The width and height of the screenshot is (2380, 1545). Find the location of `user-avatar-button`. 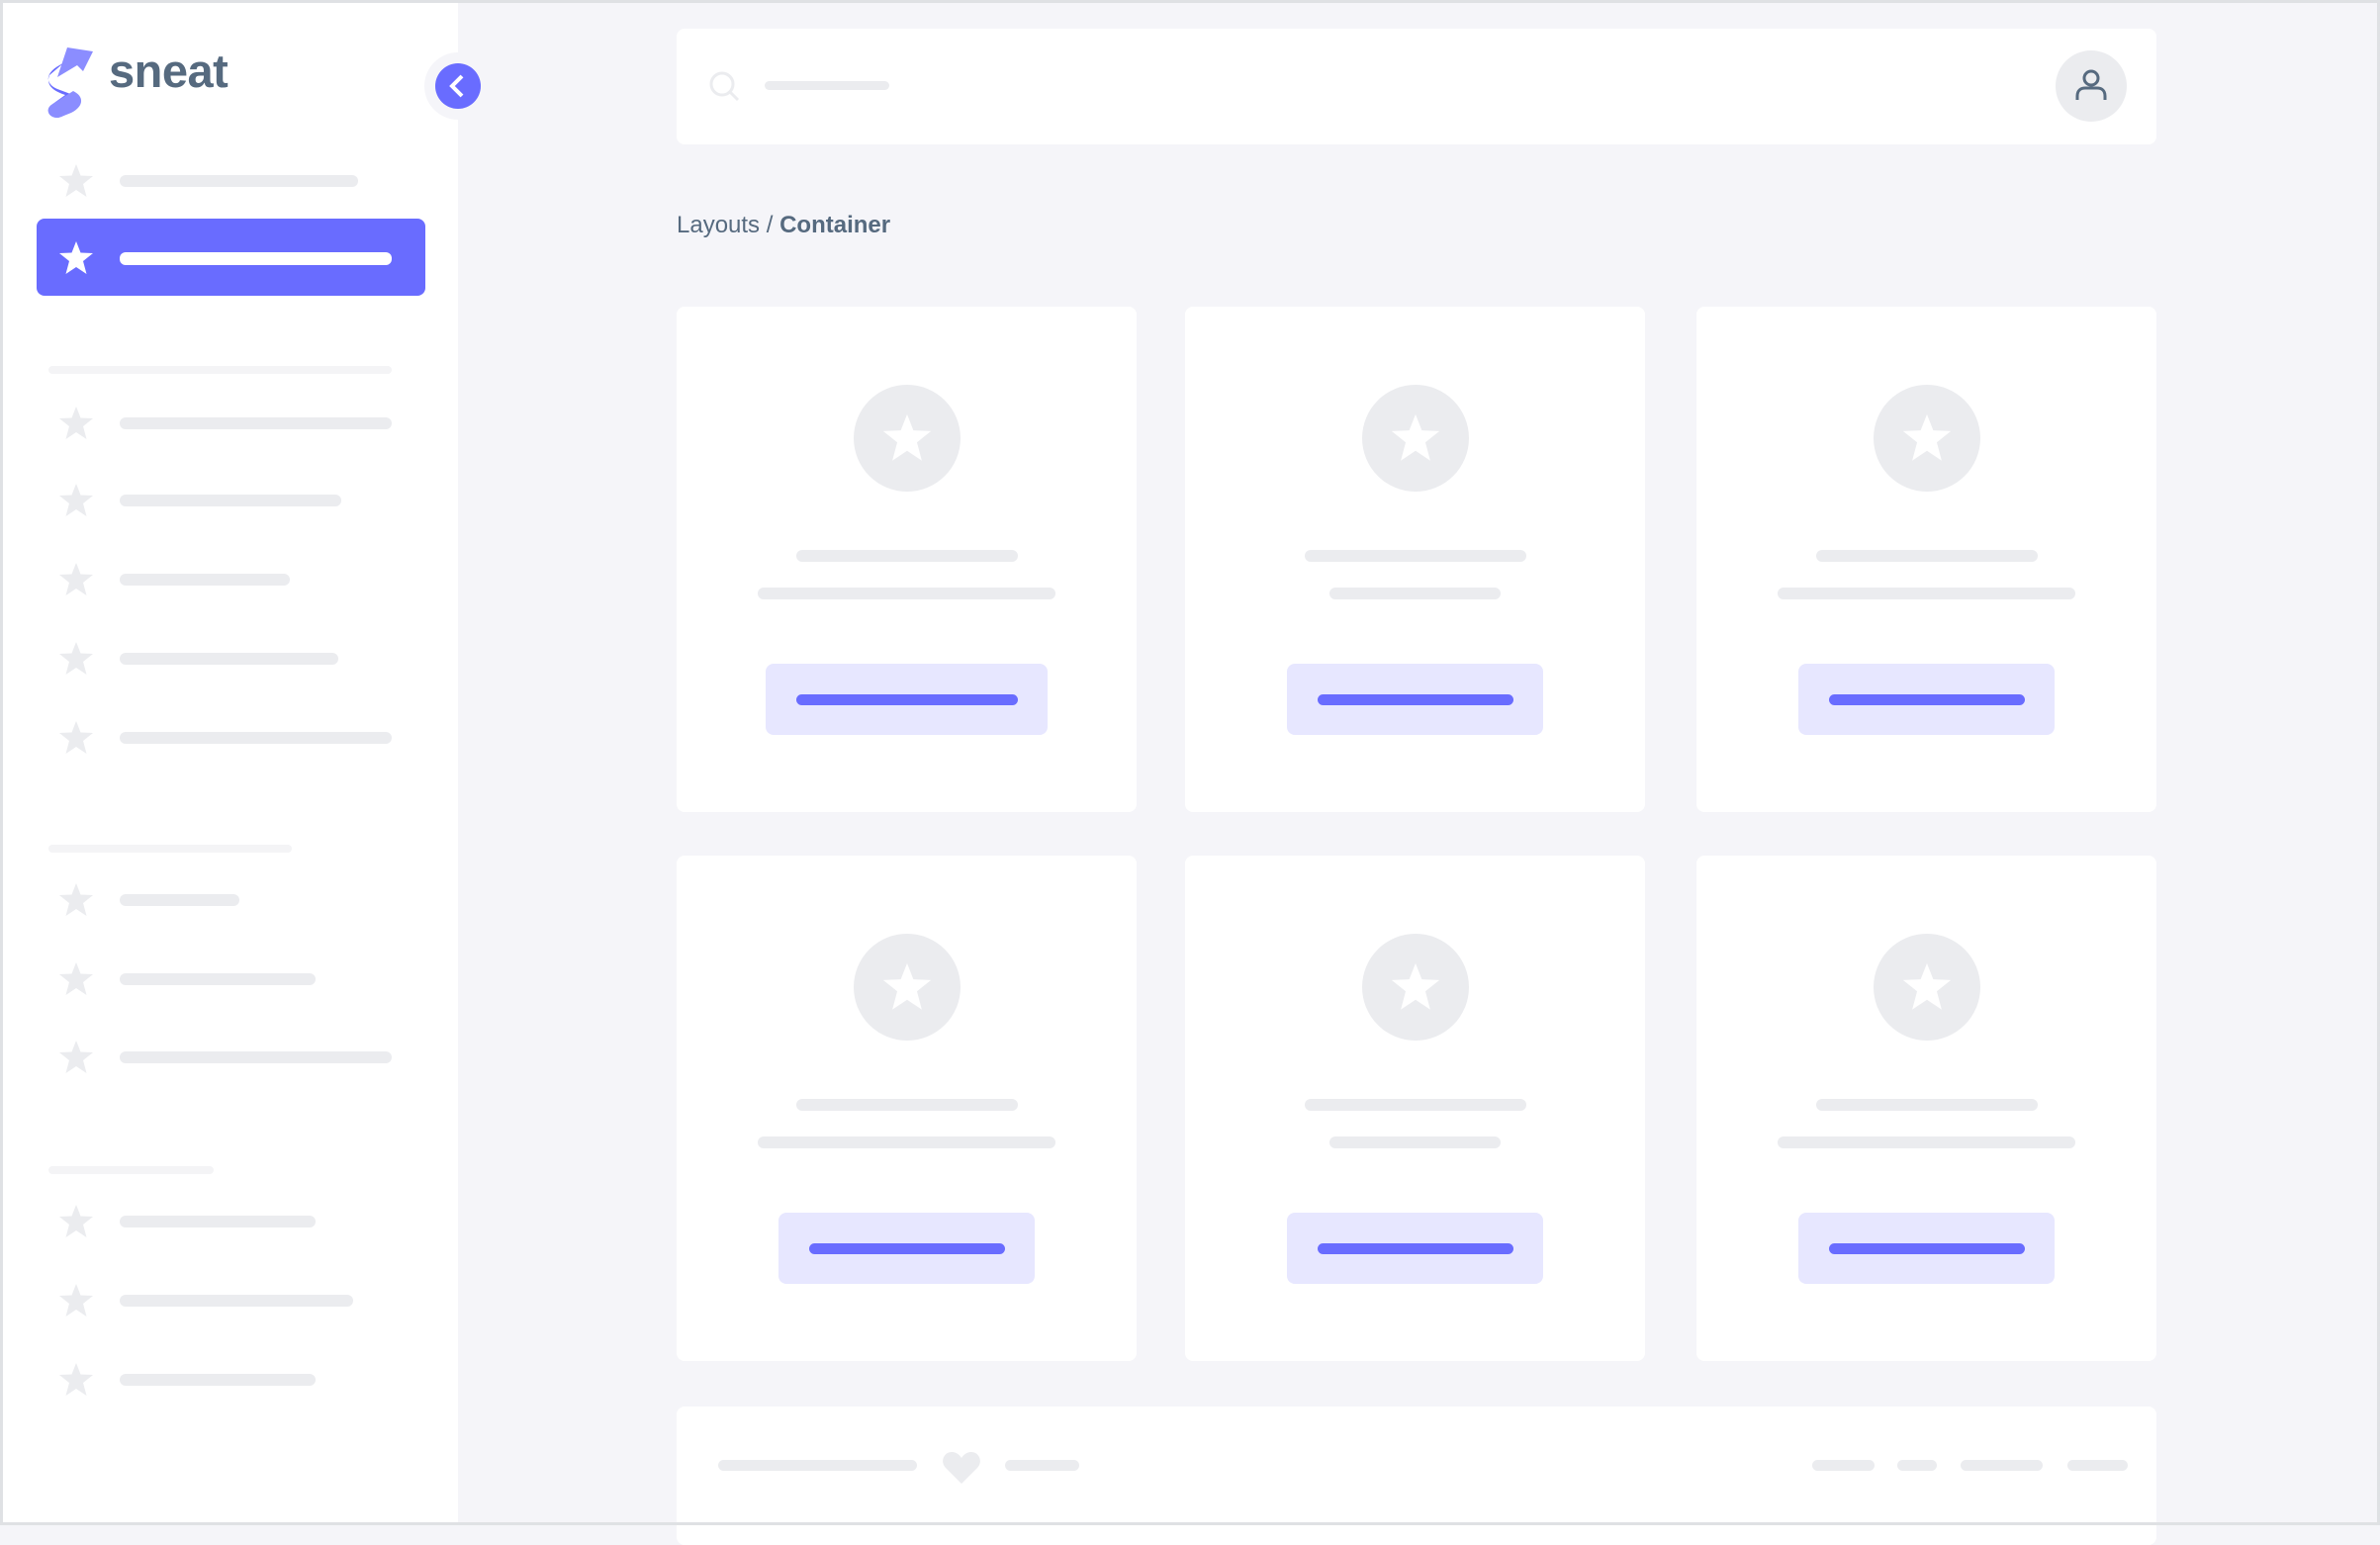

user-avatar-button is located at coordinates (2091, 86).